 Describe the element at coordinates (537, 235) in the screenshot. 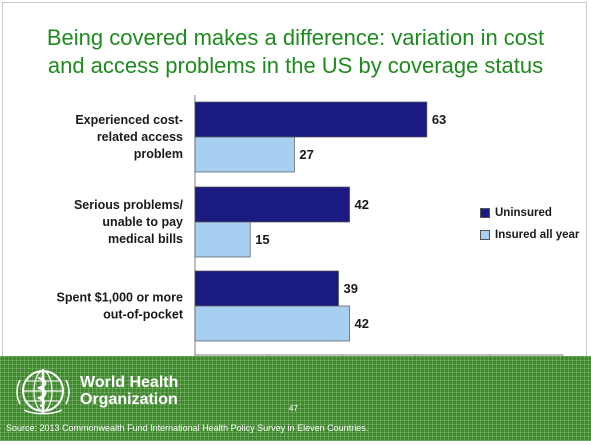

I see `legend-label-insured: Insured all year` at that location.